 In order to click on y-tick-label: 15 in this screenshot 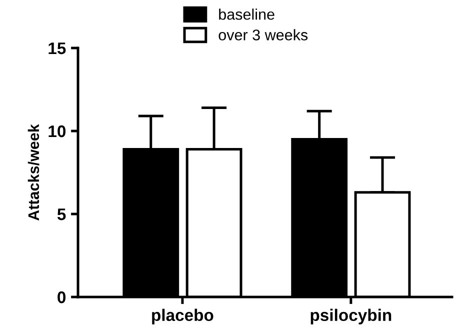, I will do `click(57, 48)`.